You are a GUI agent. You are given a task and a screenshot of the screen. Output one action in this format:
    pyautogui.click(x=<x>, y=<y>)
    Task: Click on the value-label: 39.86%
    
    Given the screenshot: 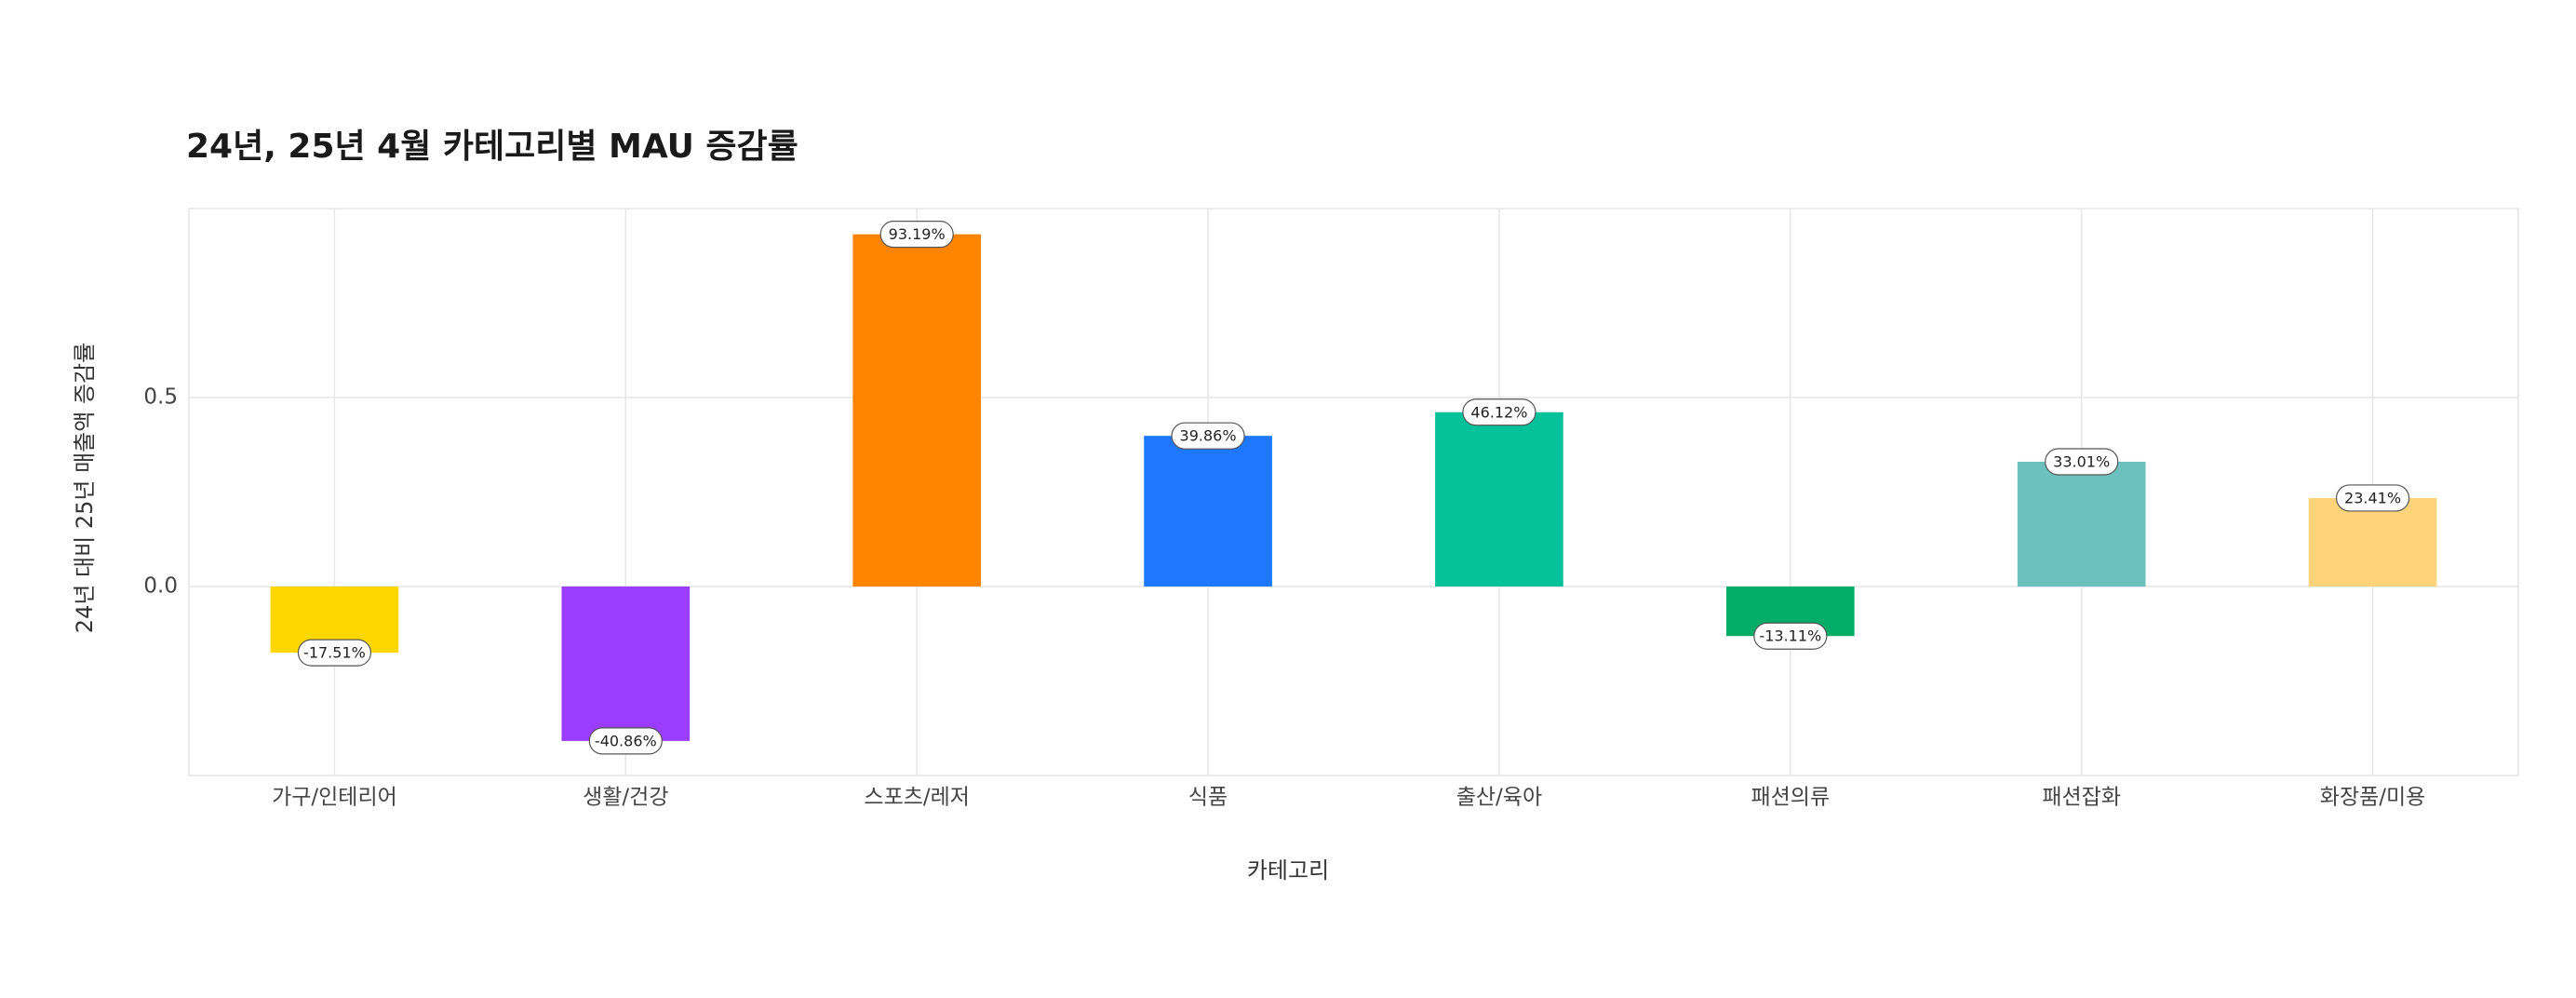 What is the action you would take?
    pyautogui.click(x=1208, y=436)
    